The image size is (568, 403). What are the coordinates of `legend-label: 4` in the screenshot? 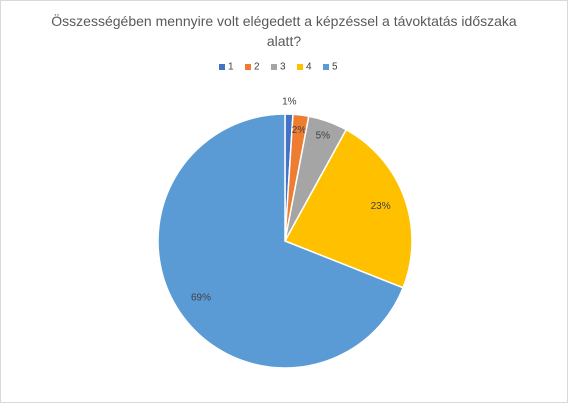 It's located at (309, 67).